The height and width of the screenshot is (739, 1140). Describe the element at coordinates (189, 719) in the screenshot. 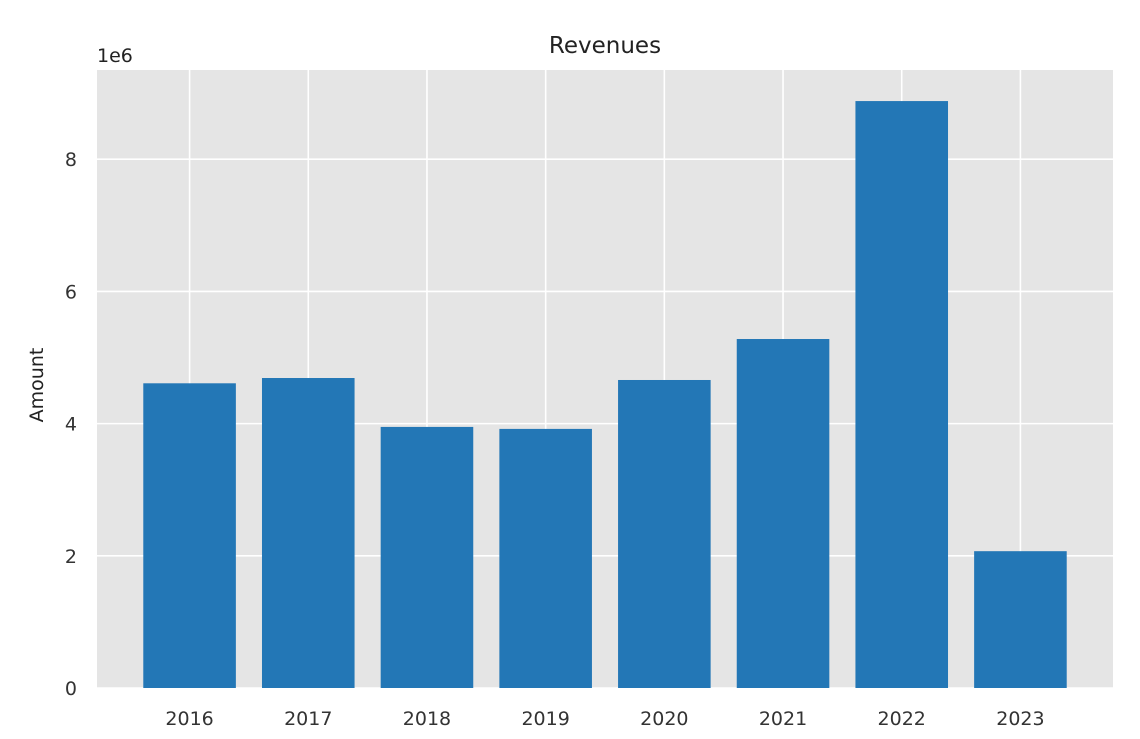

I see `x-tick-label: 2016` at that location.